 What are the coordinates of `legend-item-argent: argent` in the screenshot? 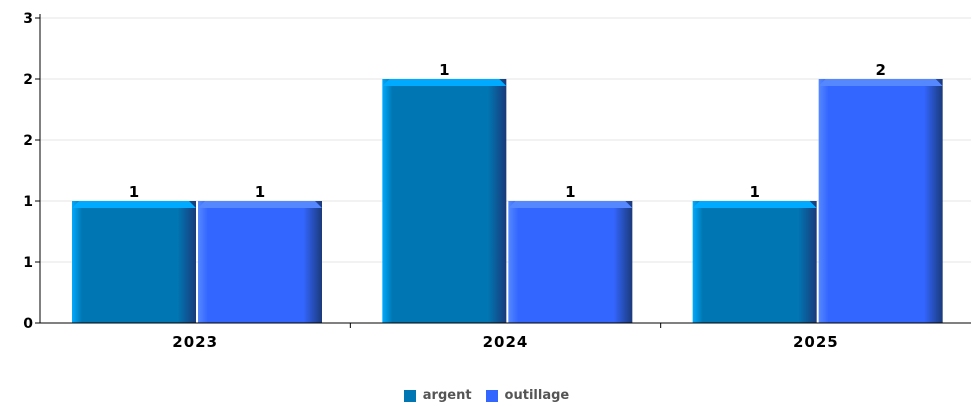 It's located at (437, 395).